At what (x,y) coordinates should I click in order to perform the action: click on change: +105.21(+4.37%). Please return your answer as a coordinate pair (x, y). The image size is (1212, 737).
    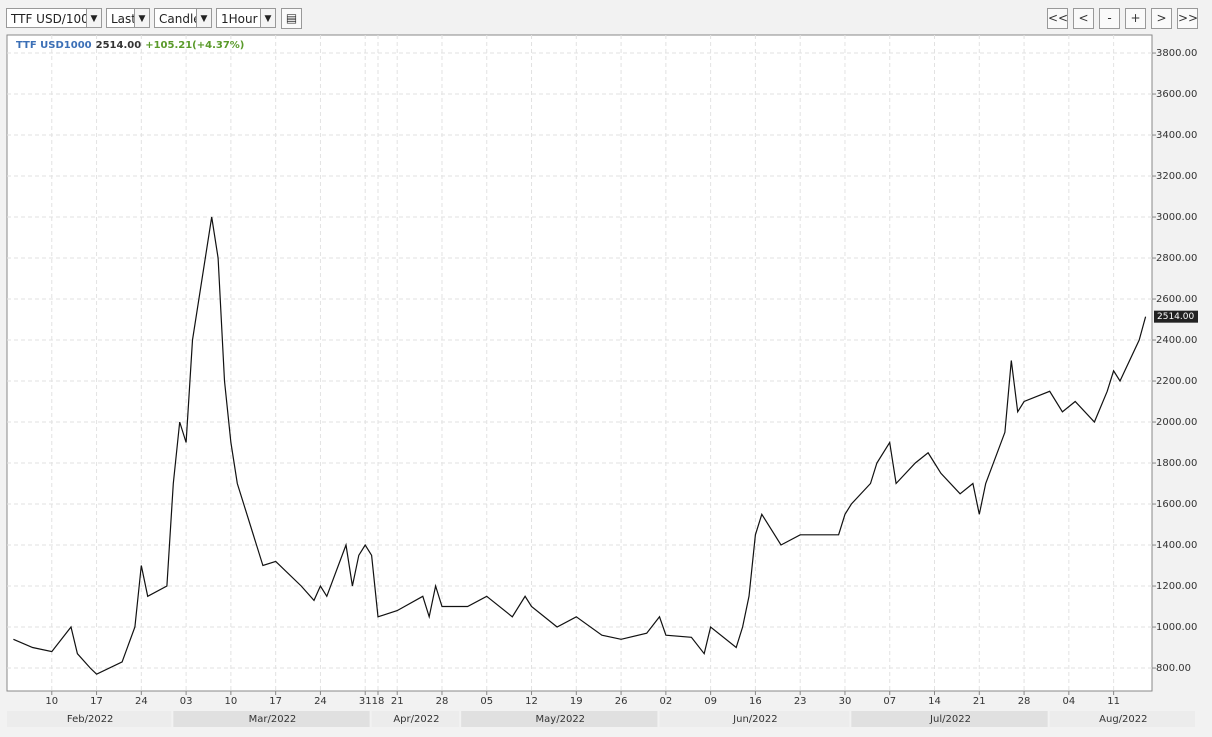
    Looking at the image, I should click on (194, 45).